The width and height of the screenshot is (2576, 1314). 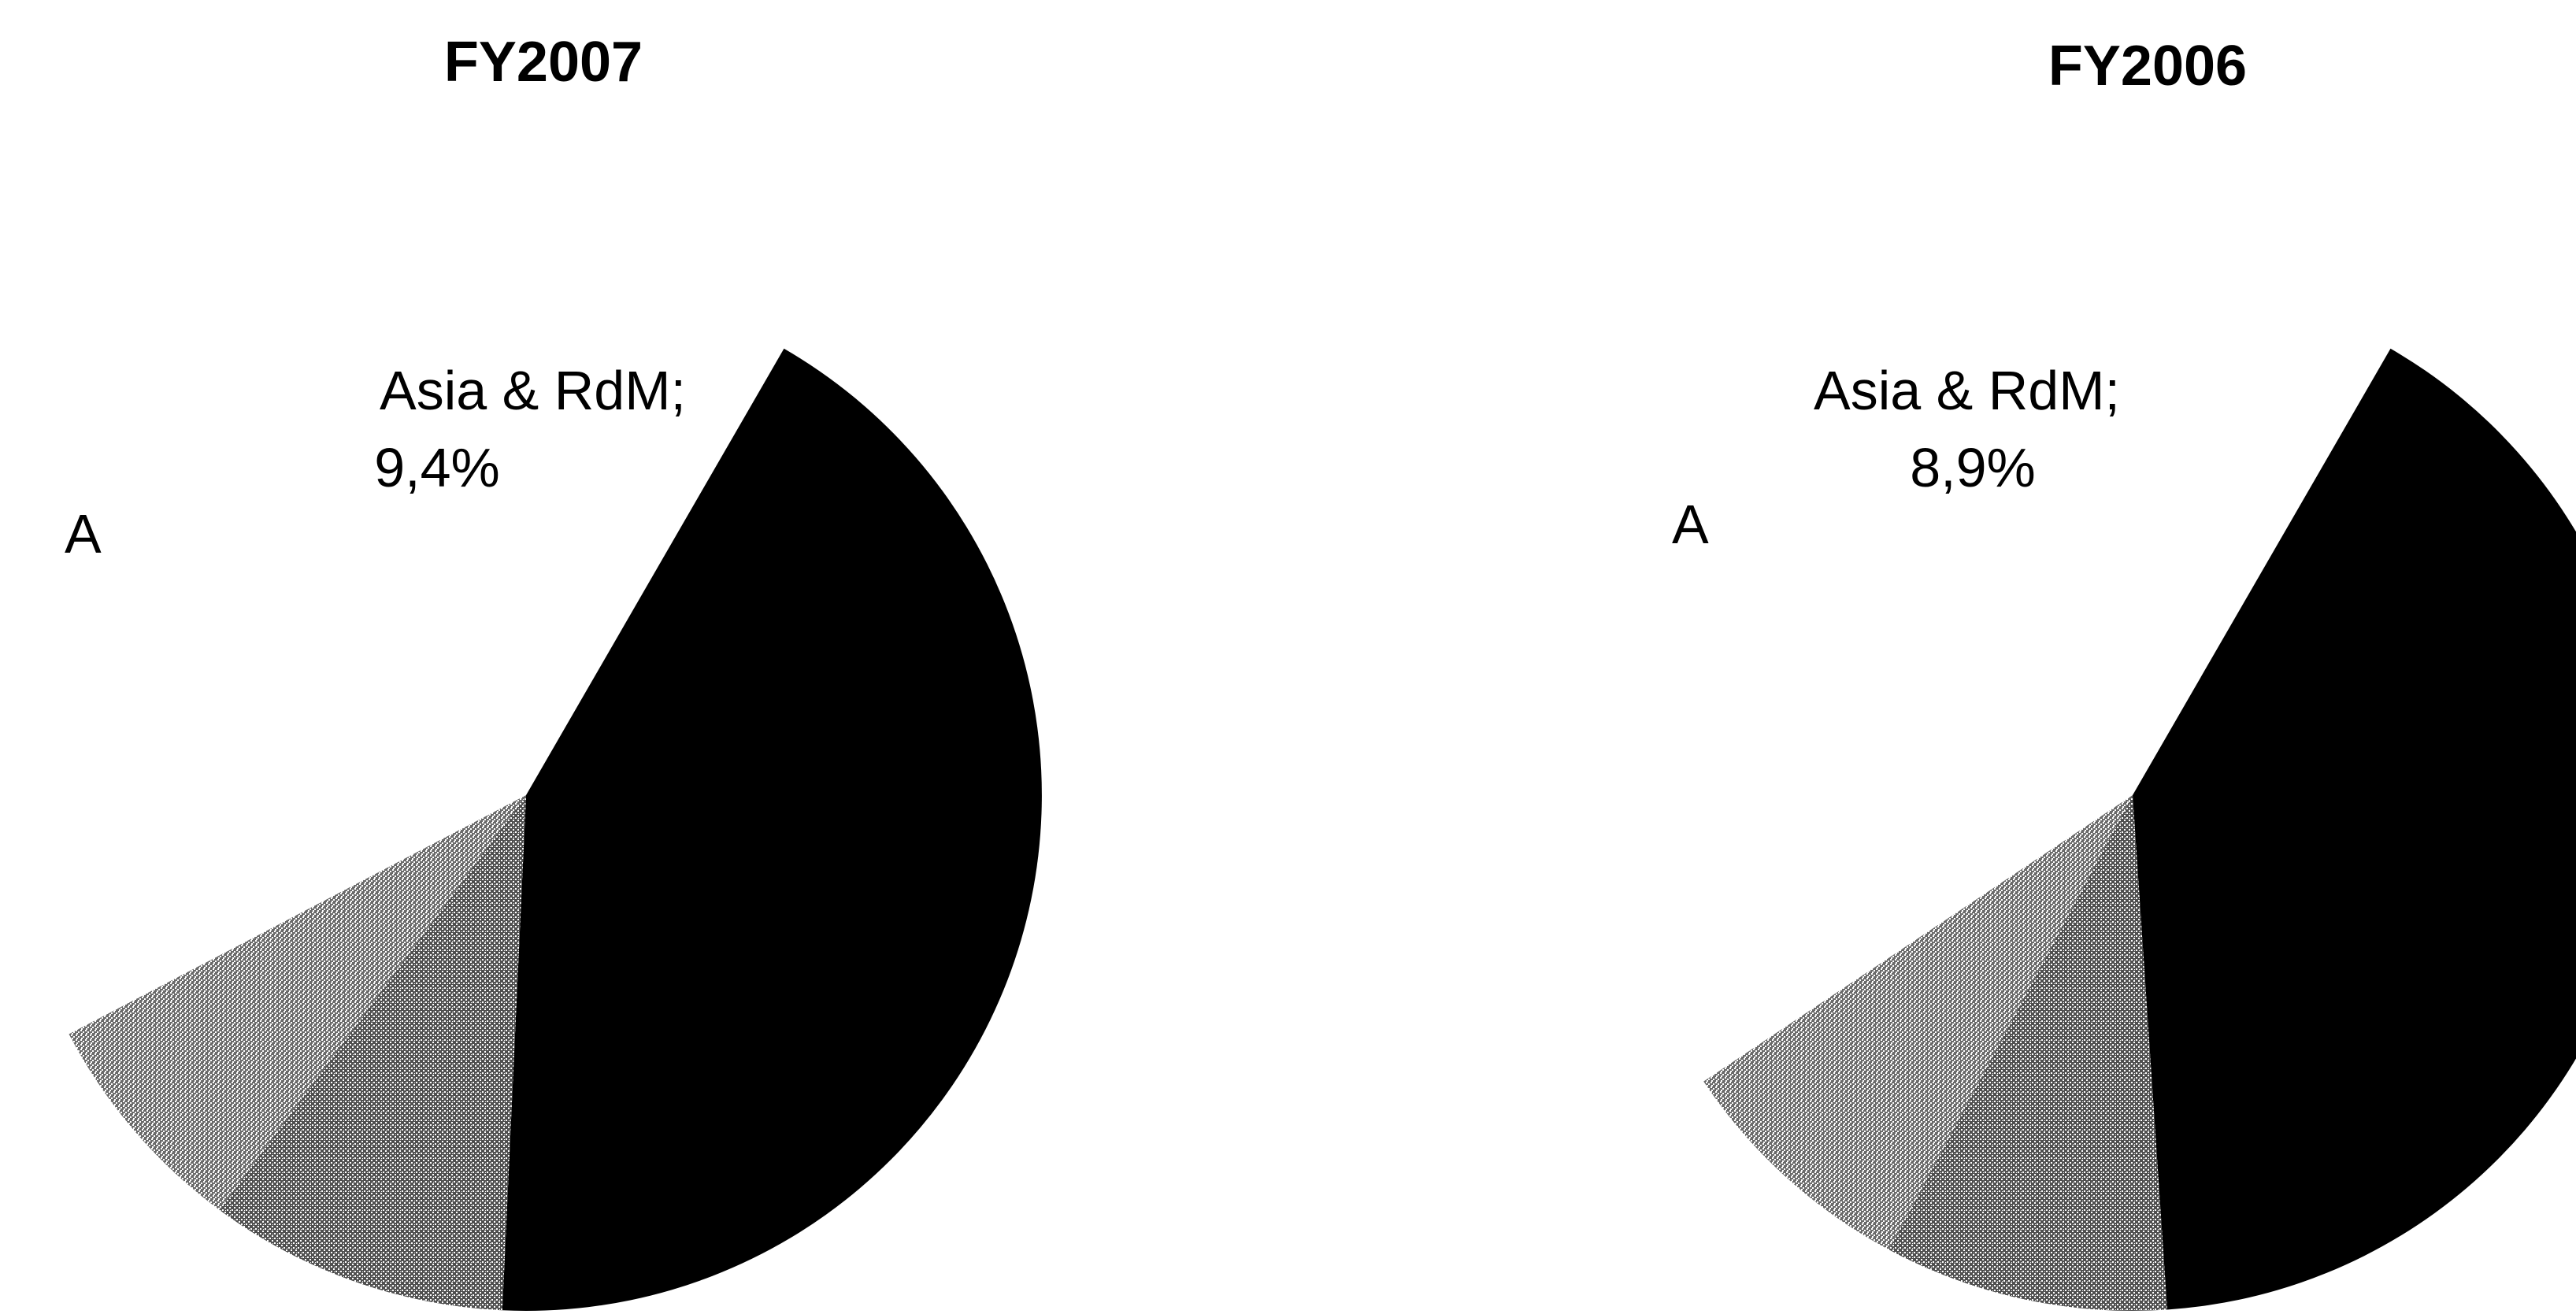 What do you see at coordinates (795, 831) in the screenshot?
I see `slice-value-europa-fy2007: 42,4%` at bounding box center [795, 831].